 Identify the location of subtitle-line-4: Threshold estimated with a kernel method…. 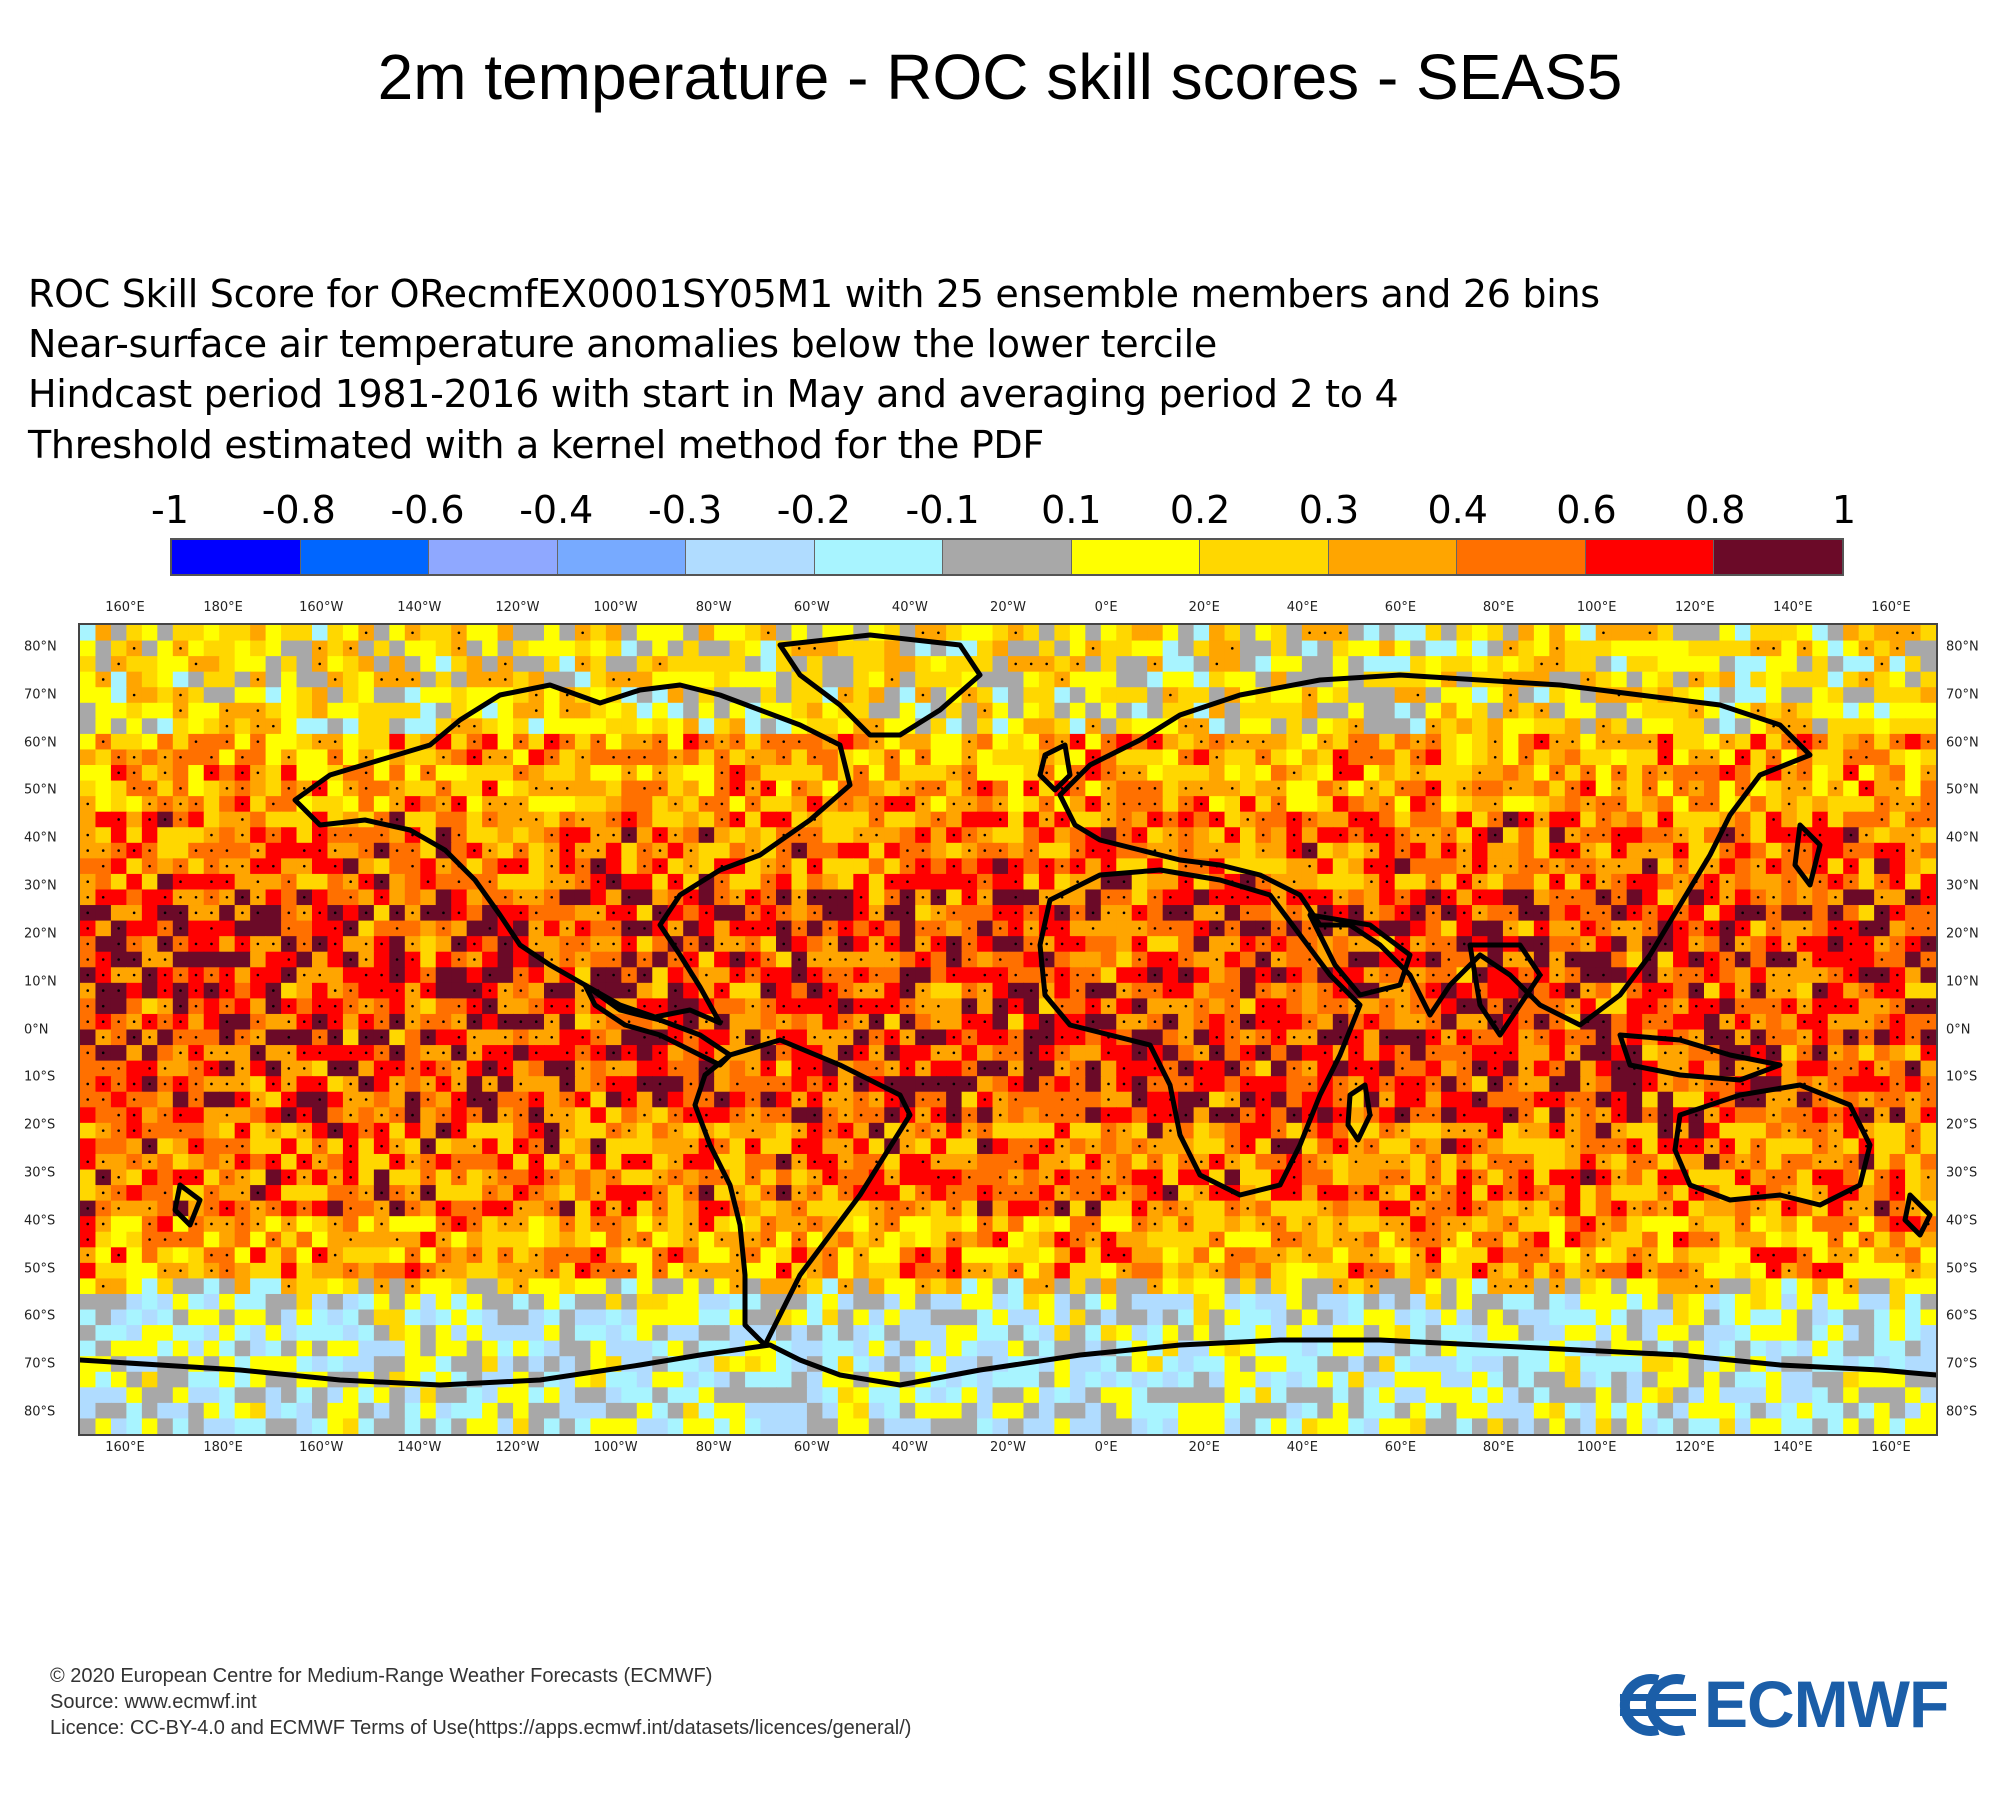
(536, 445).